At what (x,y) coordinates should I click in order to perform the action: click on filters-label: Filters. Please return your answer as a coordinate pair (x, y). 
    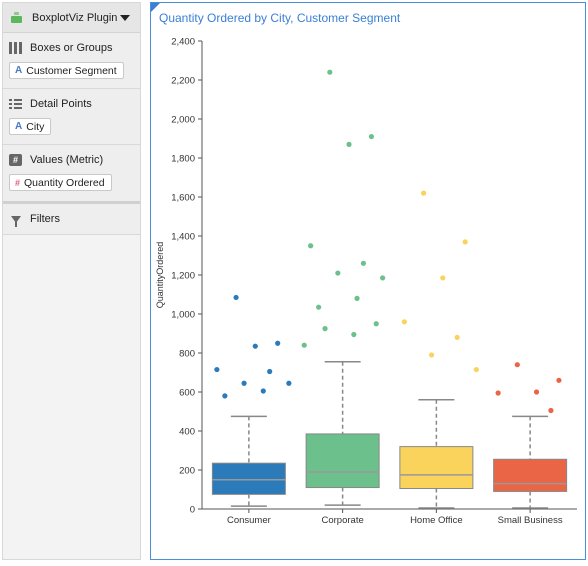
    Looking at the image, I should click on (45, 219).